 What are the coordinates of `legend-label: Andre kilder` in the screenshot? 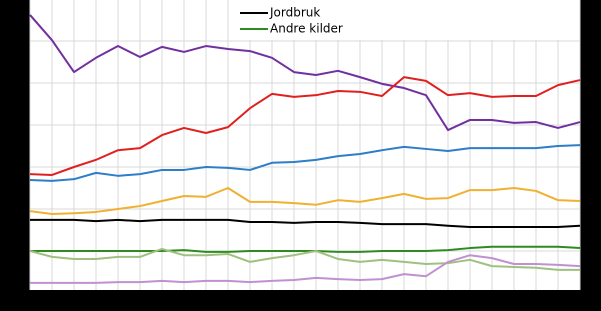 It's located at (306, 29).